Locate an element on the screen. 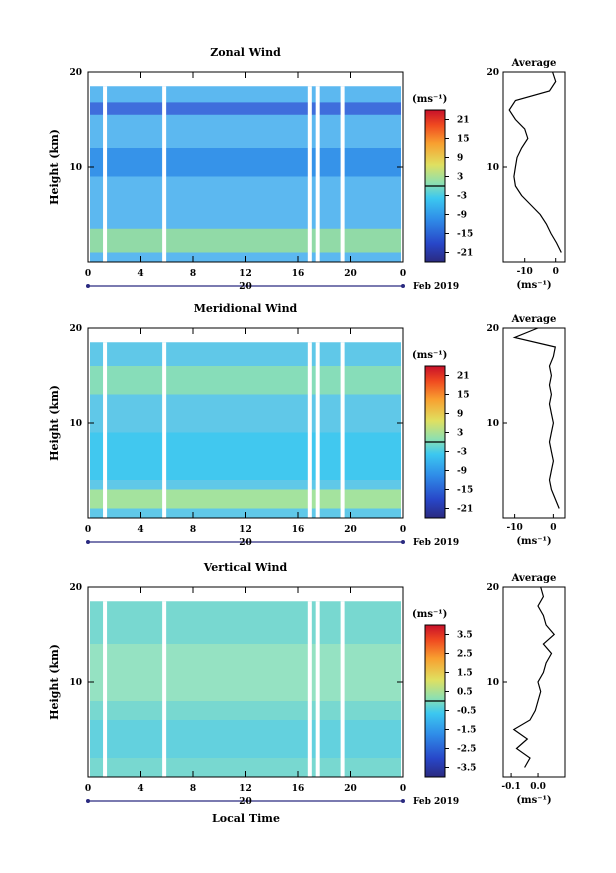  colorbar-tick-label: -3.5 is located at coordinates (466, 769).